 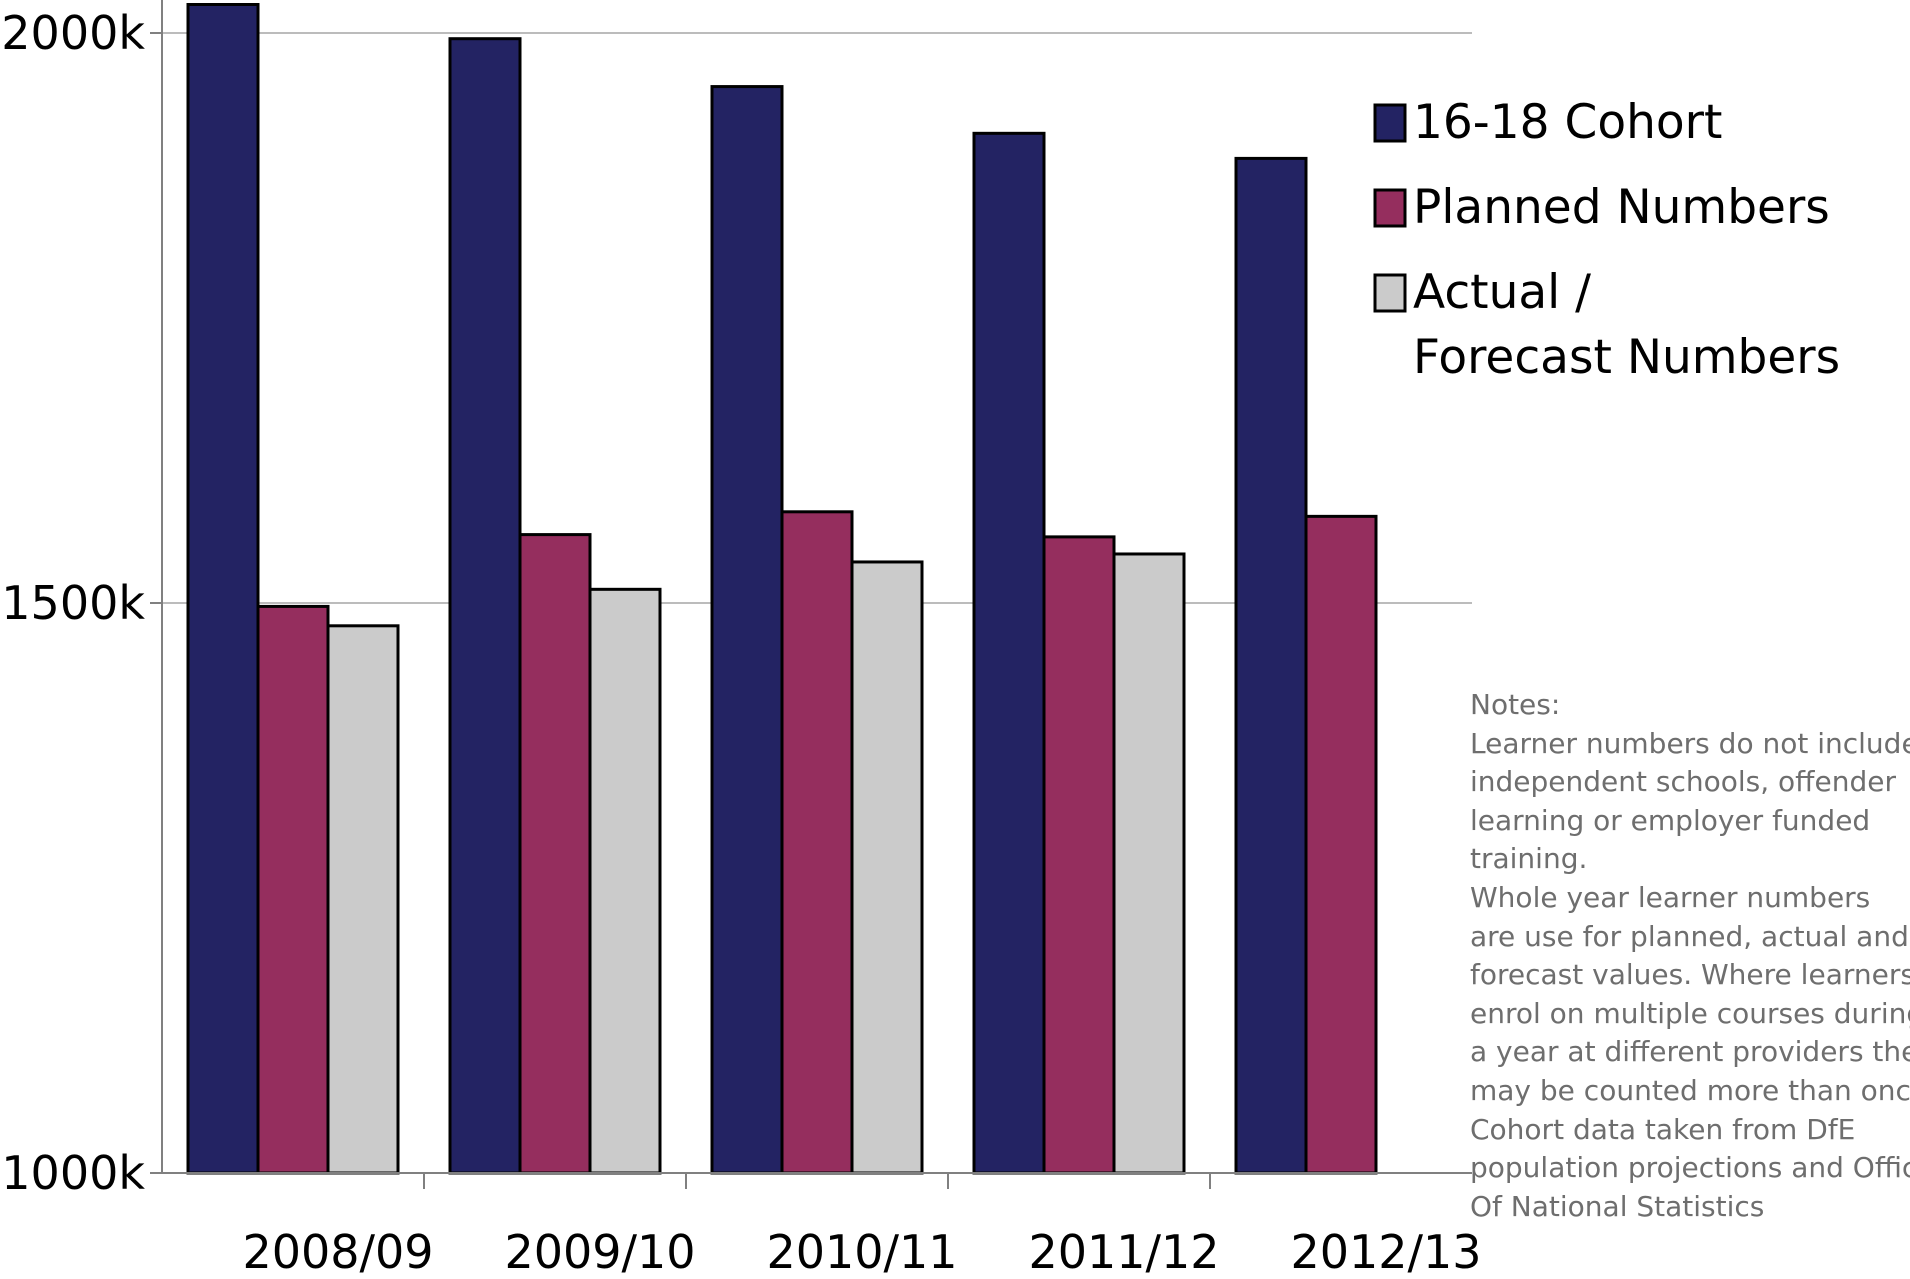 I want to click on notes-line: population projections and Office, so click(x=1690, y=1168).